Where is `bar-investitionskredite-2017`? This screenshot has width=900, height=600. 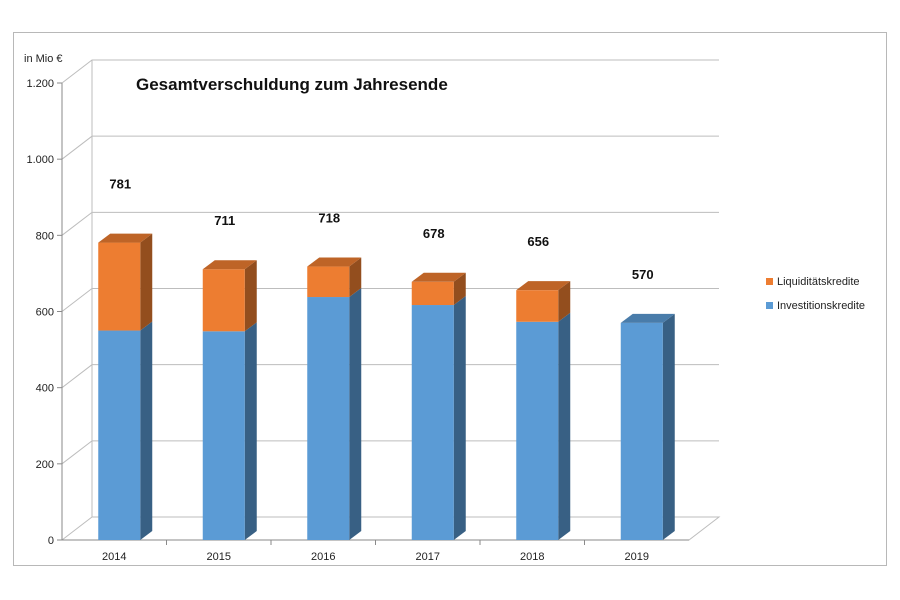 bar-investitionskredite-2017 is located at coordinates (432, 422).